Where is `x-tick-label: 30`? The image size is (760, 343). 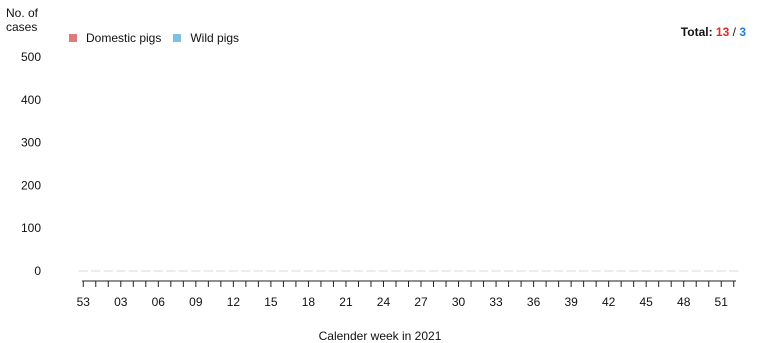
x-tick-label: 30 is located at coordinates (459, 302).